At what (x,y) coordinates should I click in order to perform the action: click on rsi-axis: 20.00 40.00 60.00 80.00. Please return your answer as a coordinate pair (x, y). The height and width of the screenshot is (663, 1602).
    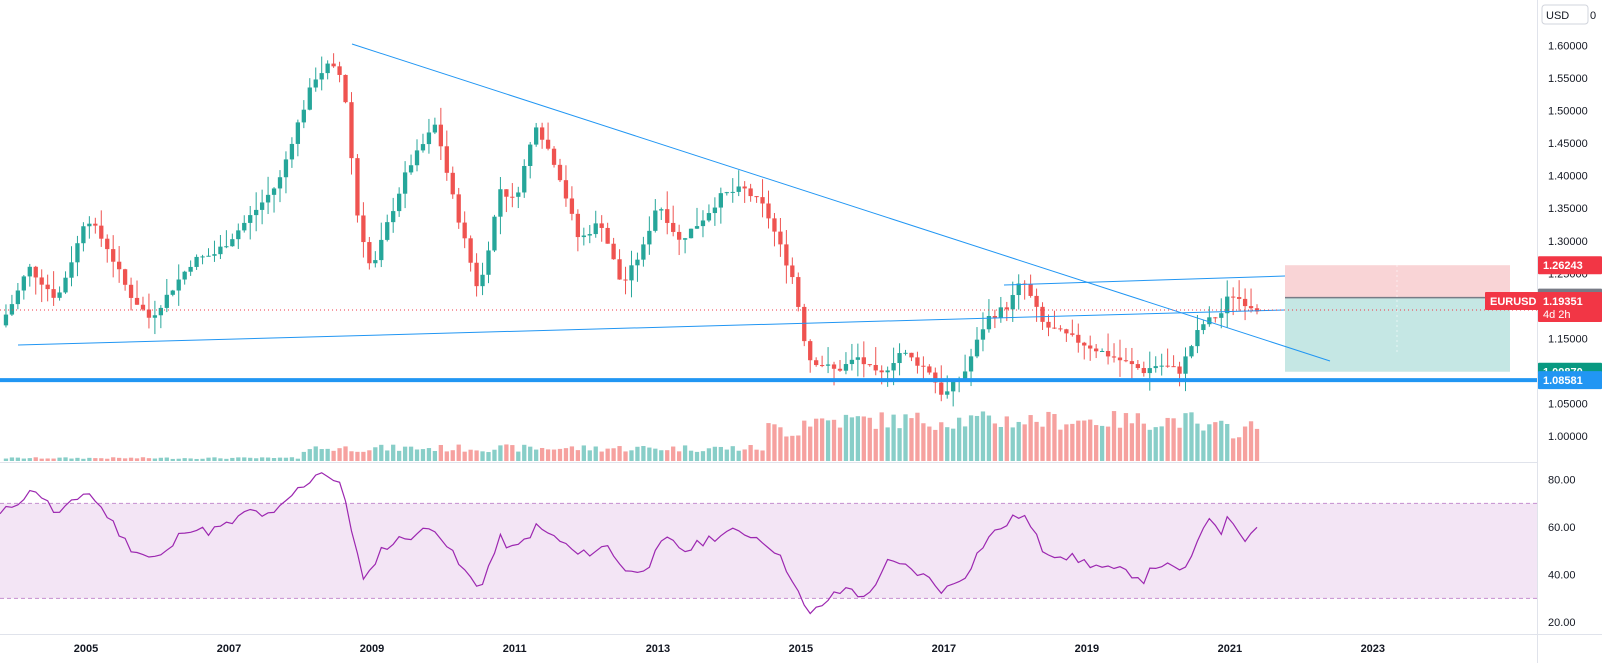
    Looking at the image, I should click on (1562, 552).